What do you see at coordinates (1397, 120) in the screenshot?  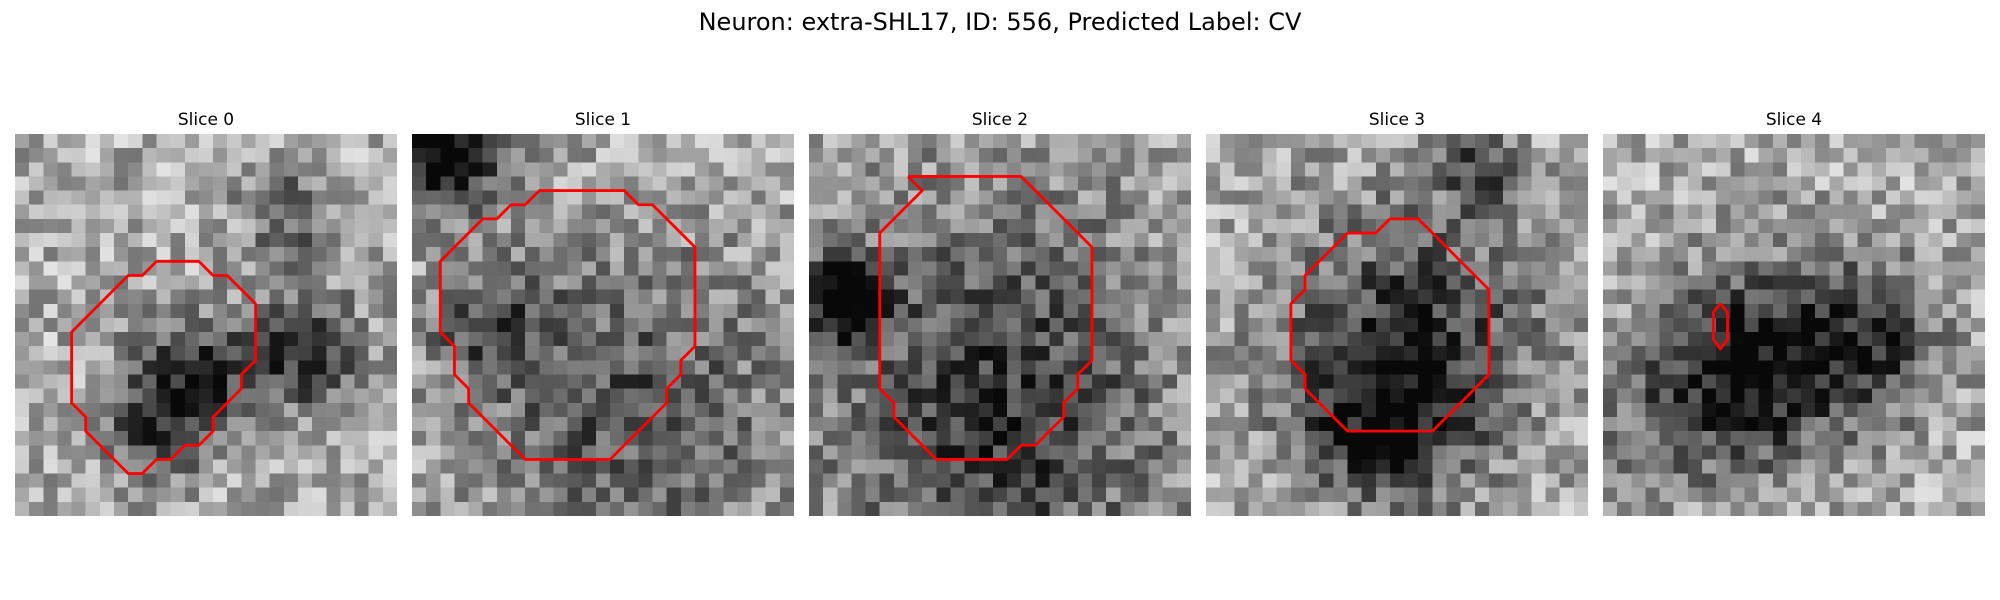 I see `slice-title-3: Slice 3` at bounding box center [1397, 120].